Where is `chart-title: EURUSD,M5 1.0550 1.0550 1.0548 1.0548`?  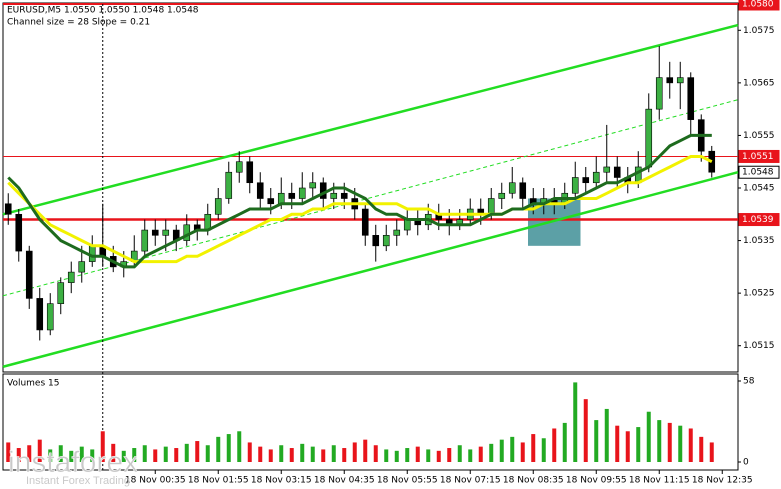
chart-title: EURUSD,M5 1.0550 1.0550 1.0548 1.0548 is located at coordinates (103, 11).